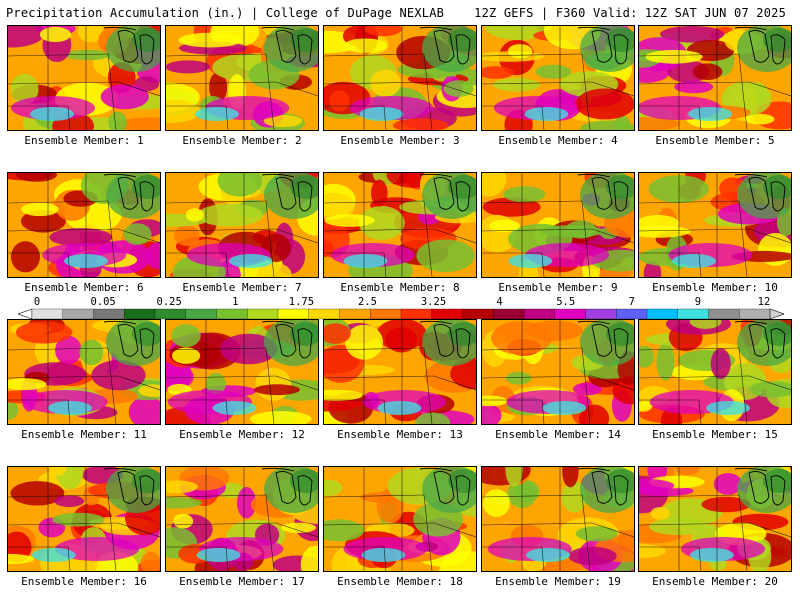 This screenshot has width=800, height=600. I want to click on colorbar-tick-label: 0, so click(37, 302).